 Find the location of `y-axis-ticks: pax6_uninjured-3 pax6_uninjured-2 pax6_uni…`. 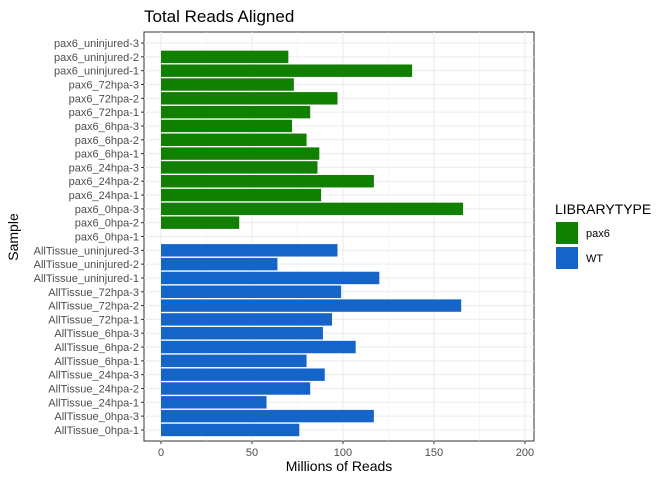

y-axis-ticks: pax6_uninjured-3 pax6_uninjured-2 pax6_uni… is located at coordinates (89, 237).